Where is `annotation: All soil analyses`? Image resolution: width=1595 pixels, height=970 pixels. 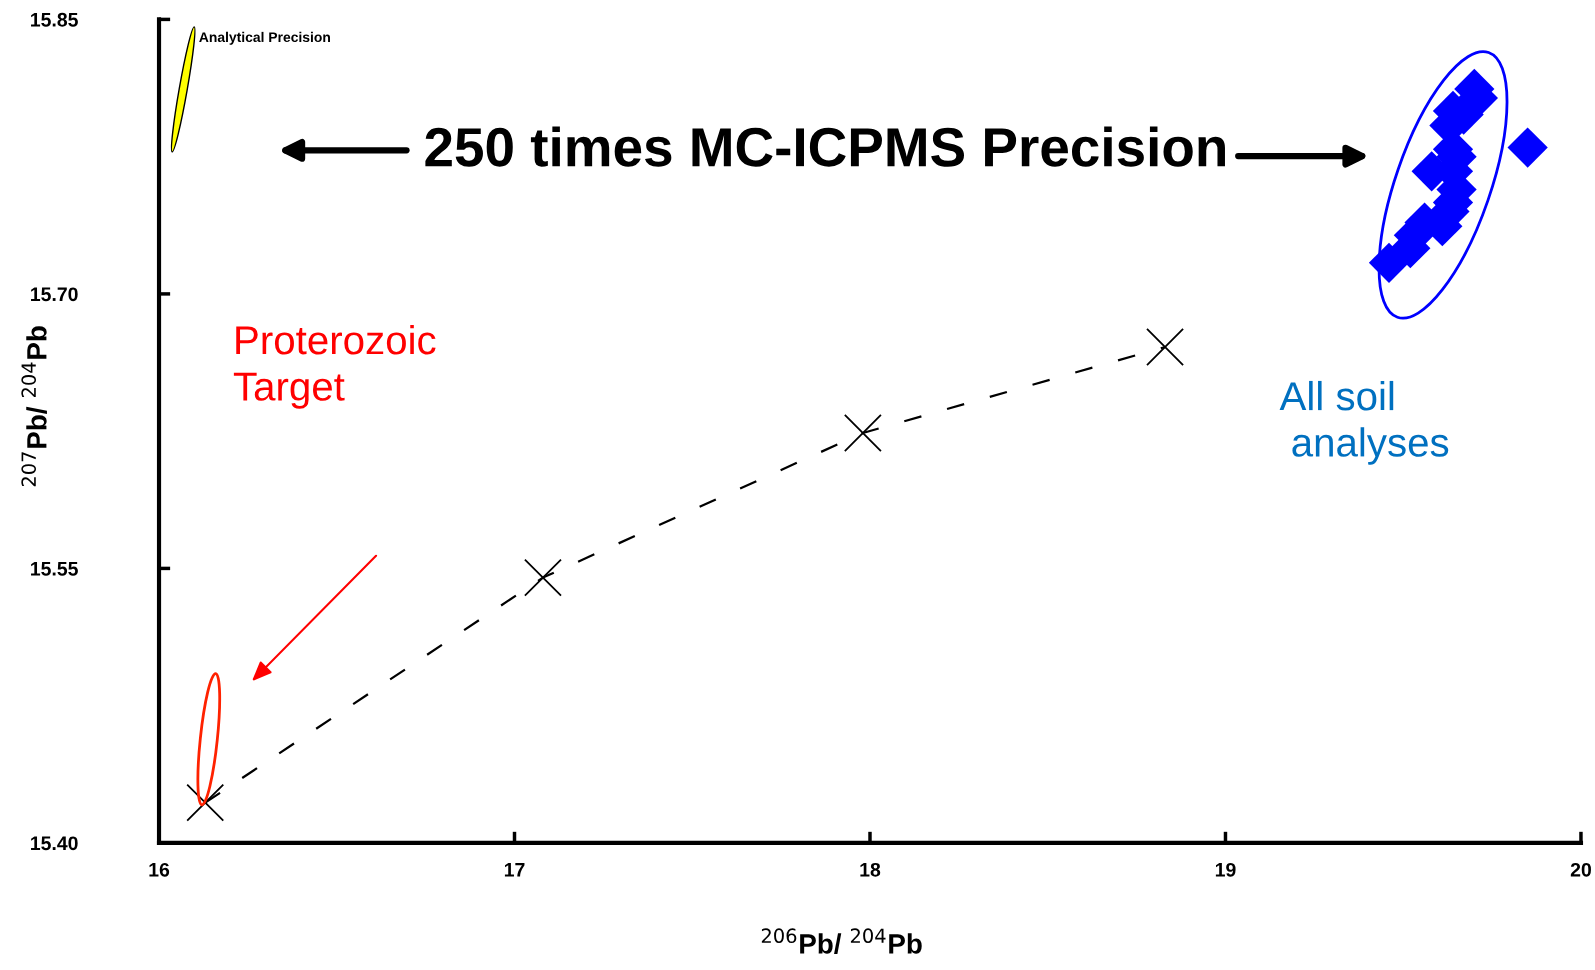
annotation: All soil analyses is located at coordinates (1364, 422).